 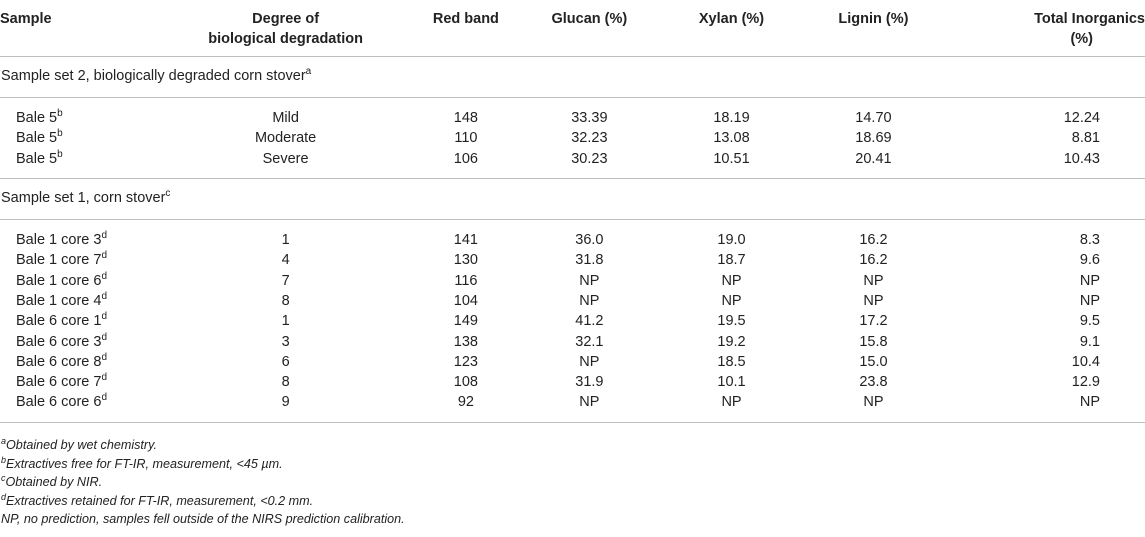 I want to click on cell-glucan: 31.9, so click(x=589, y=382).